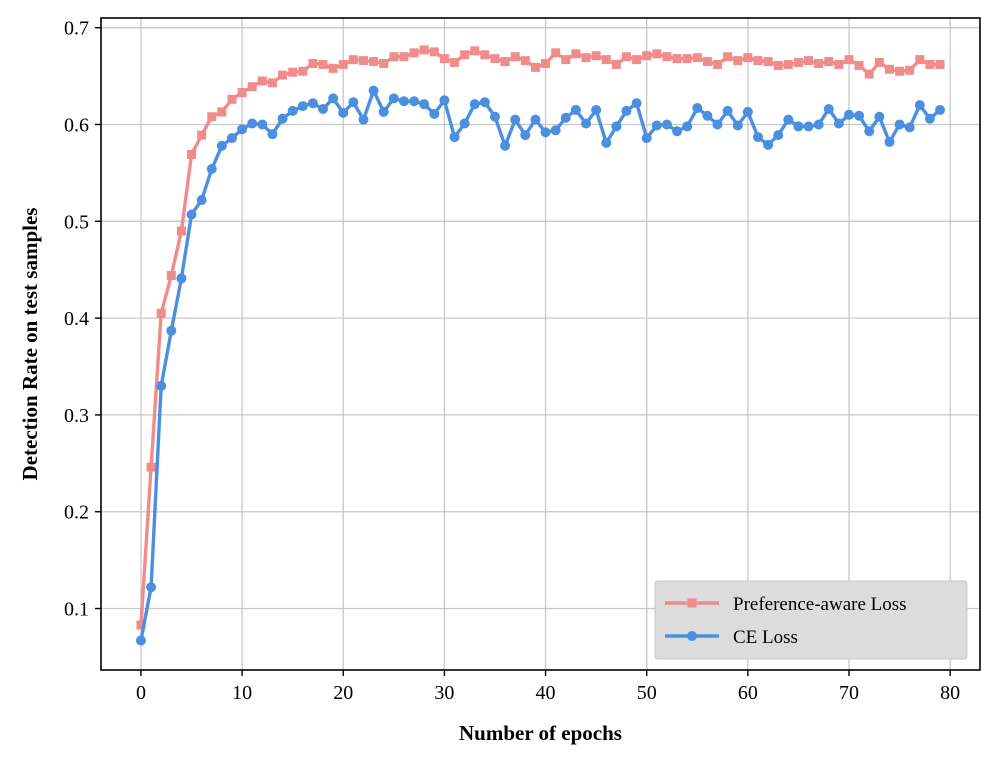  What do you see at coordinates (76, 416) in the screenshot?
I see `y-tick-label: 0.3` at bounding box center [76, 416].